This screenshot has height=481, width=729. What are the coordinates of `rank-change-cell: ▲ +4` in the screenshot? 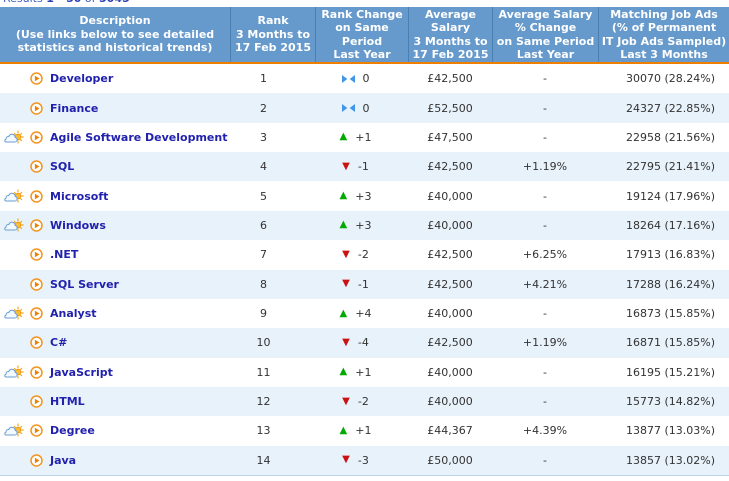 It's located at (361, 313).